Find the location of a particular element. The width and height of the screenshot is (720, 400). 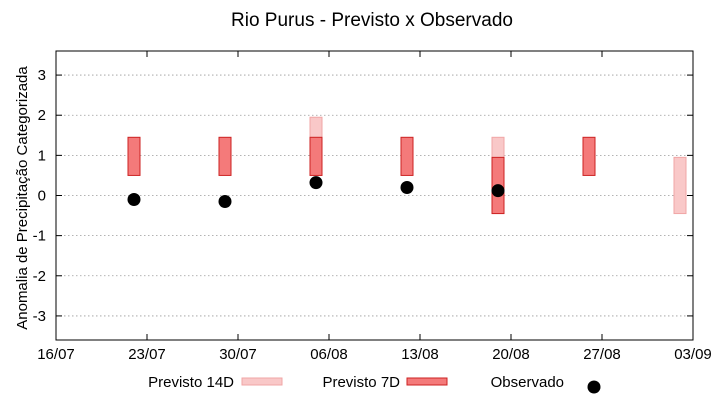

y-tick-label: 0 is located at coordinates (42, 196).